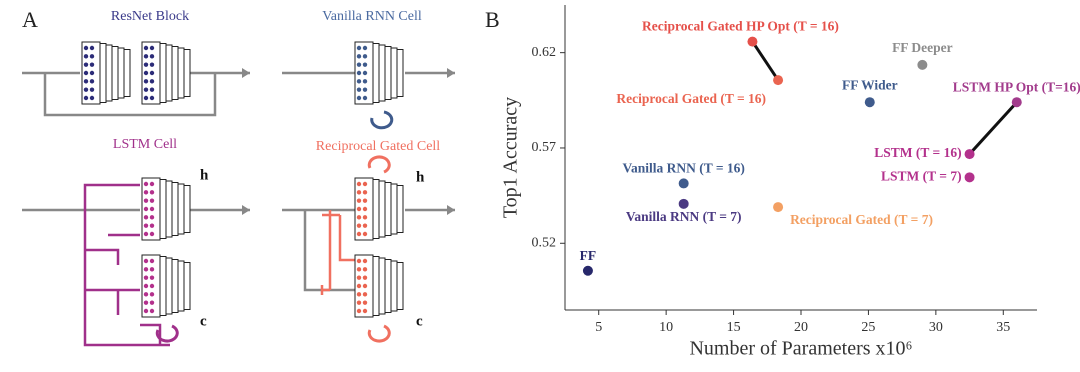 Image resolution: width=1080 pixels, height=372 pixels. I want to click on x-axis-title: Number of Parameters x10⁶, so click(800, 349).